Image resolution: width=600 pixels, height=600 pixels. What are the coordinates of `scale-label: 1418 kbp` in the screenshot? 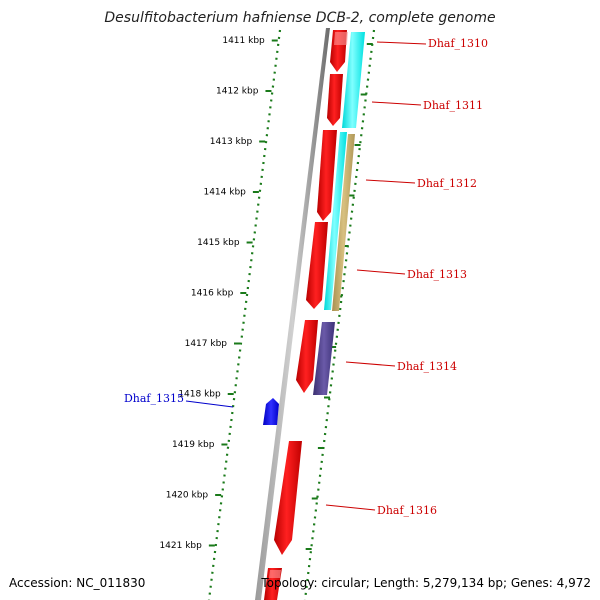 It's located at (199, 395).